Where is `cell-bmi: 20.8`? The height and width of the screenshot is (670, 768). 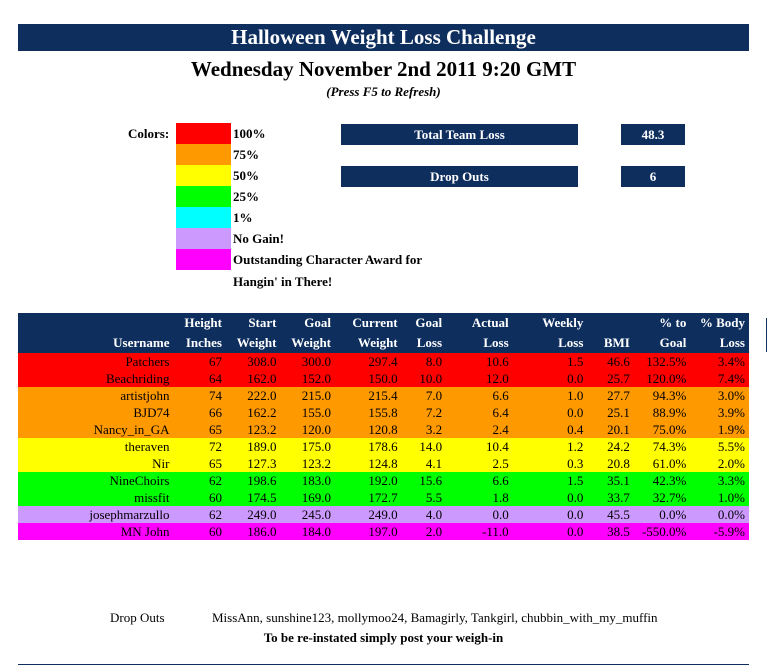 cell-bmi: 20.8 is located at coordinates (618, 463).